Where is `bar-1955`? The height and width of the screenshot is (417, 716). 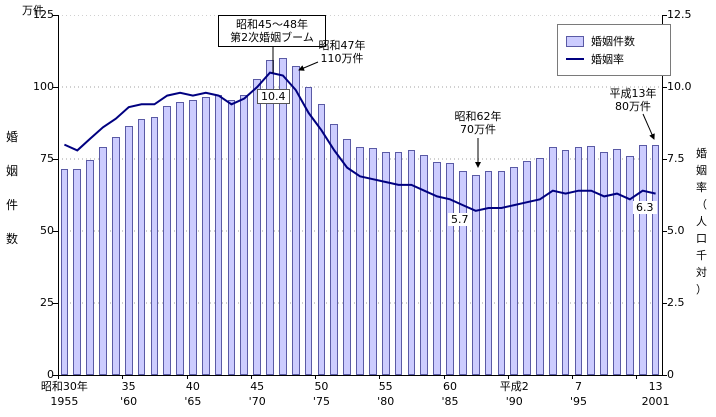 bar-1955 is located at coordinates (64, 272).